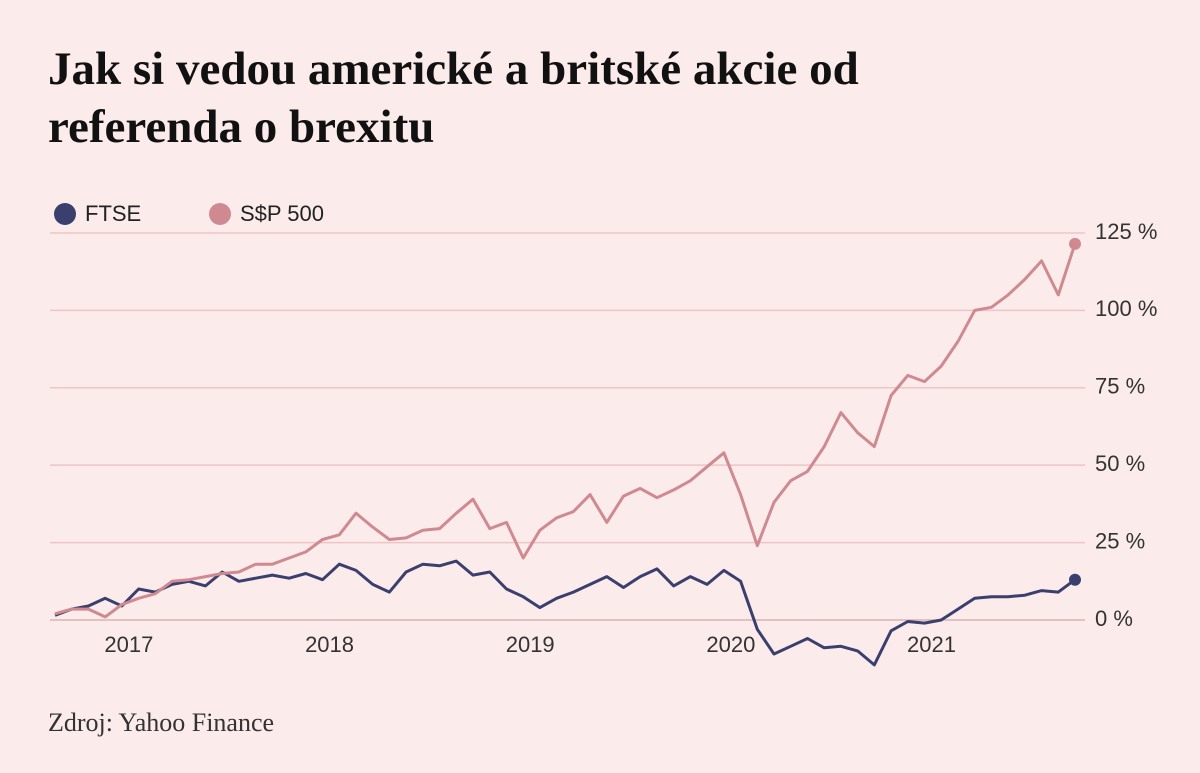  What do you see at coordinates (128, 644) in the screenshot?
I see `x-tick-label: 2017` at bounding box center [128, 644].